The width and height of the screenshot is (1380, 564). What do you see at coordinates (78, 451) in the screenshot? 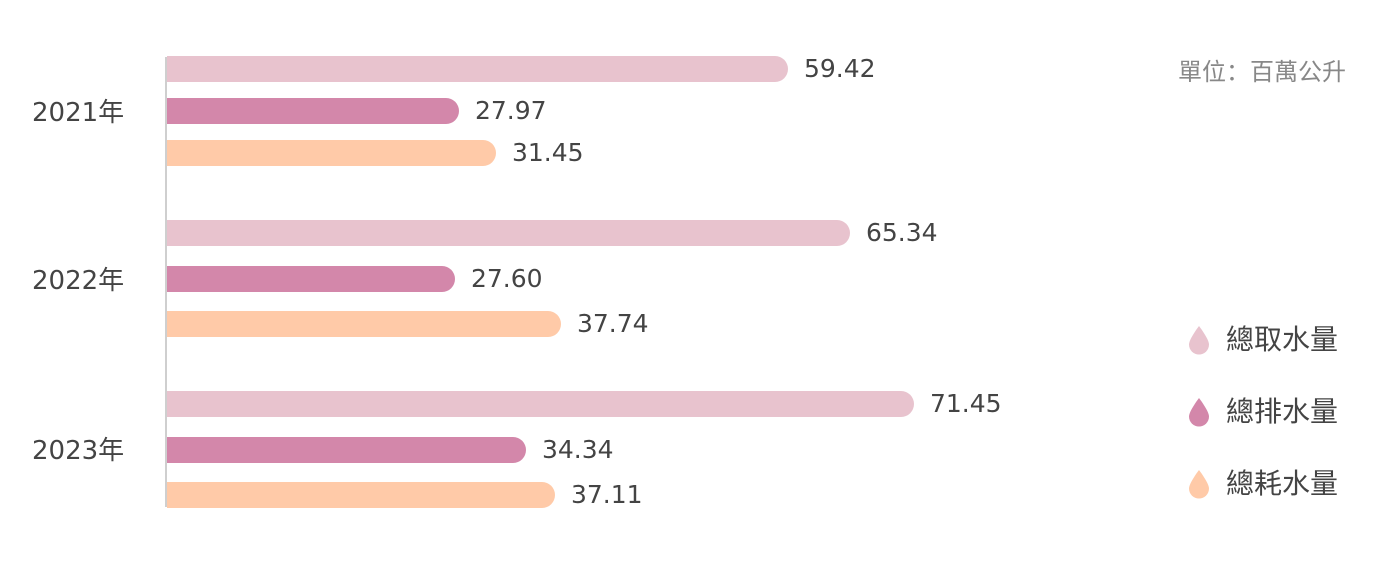
I see `category-label: 2023年` at bounding box center [78, 451].